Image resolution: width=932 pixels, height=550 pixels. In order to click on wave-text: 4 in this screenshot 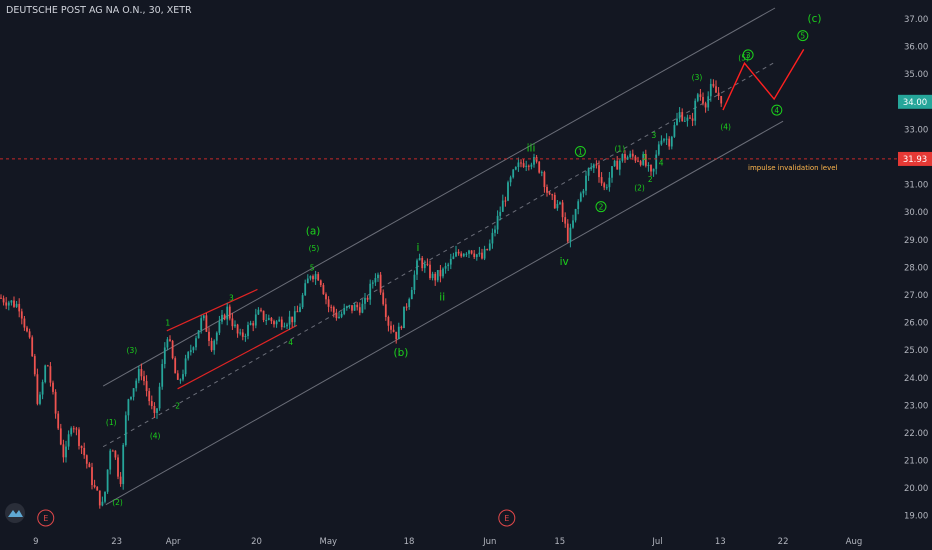, I will do `click(290, 342)`.